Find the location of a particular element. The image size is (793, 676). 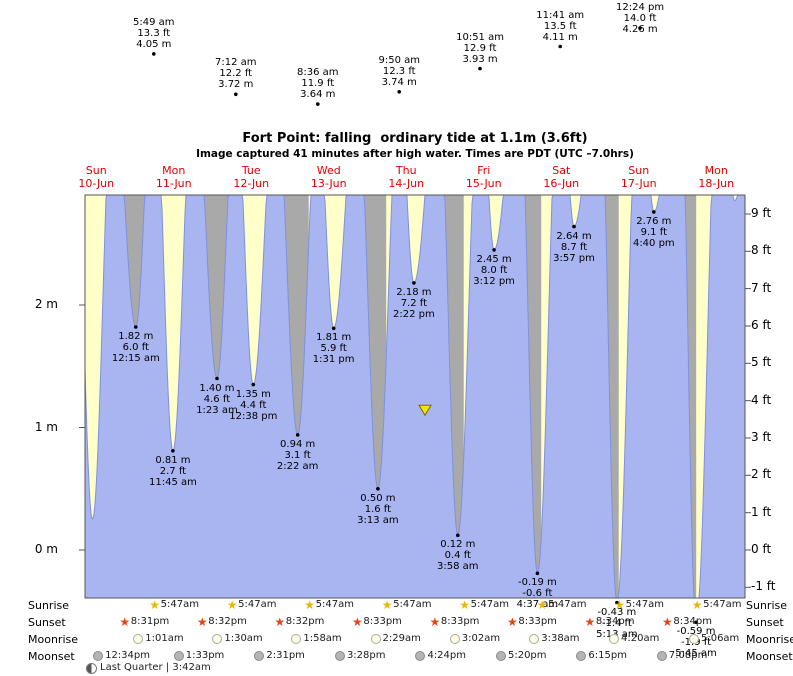

sunset-time: 8:33pm is located at coordinates (460, 621).